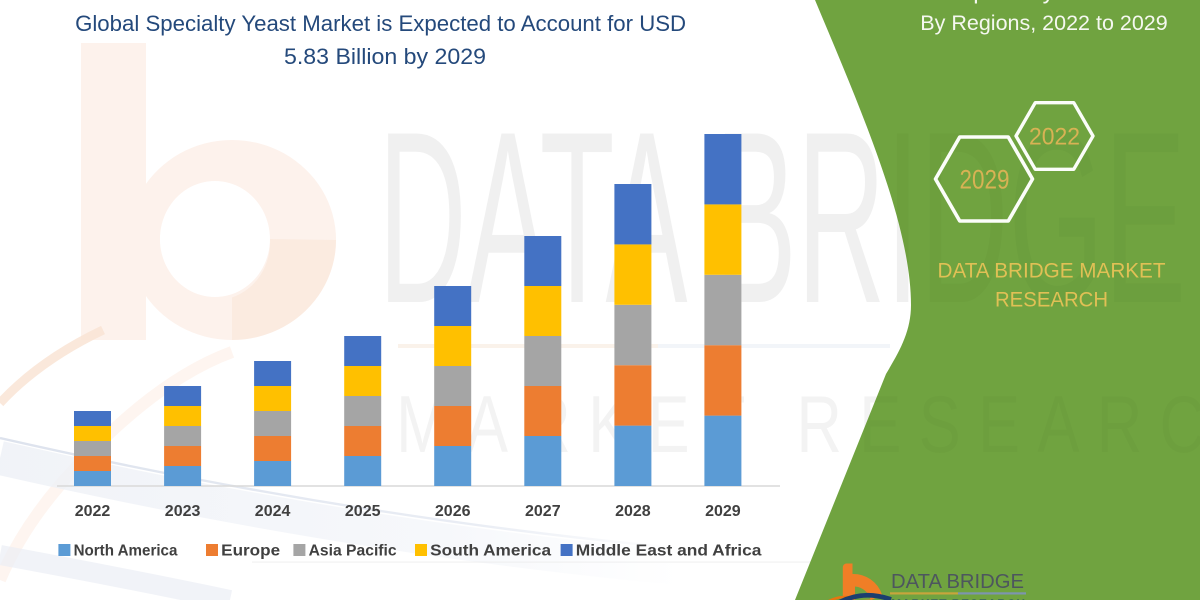 The height and width of the screenshot is (600, 1200). What do you see at coordinates (1043, 23) in the screenshot?
I see `svg-text: By Regions, 2022 to 2029` at bounding box center [1043, 23].